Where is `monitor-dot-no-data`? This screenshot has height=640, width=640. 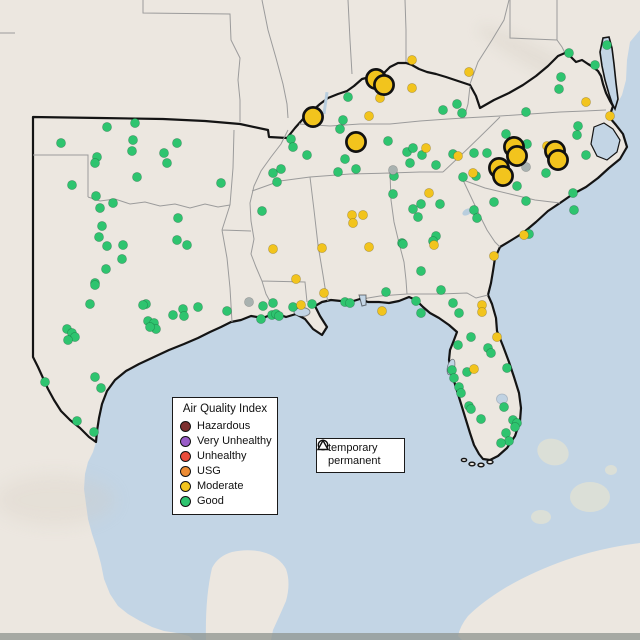
monitor-dot-no-data is located at coordinates (393, 170).